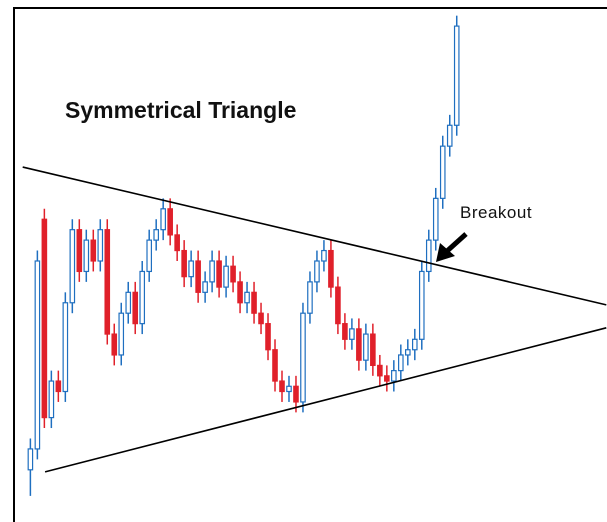 This screenshot has height=522, width=607. What do you see at coordinates (445, 252) in the screenshot?
I see `arrow-head` at bounding box center [445, 252].